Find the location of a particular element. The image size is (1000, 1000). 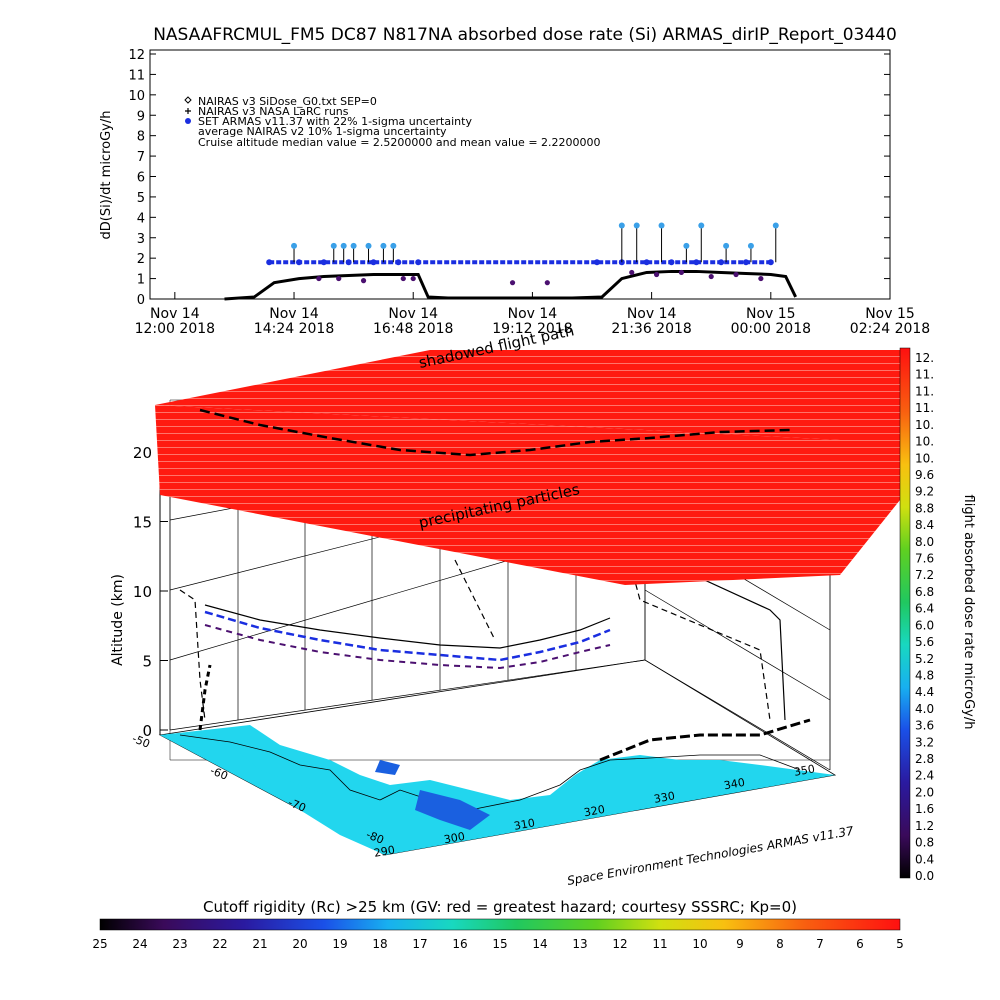

bottom-colorbar-label: 13 is located at coordinates (579, 944).